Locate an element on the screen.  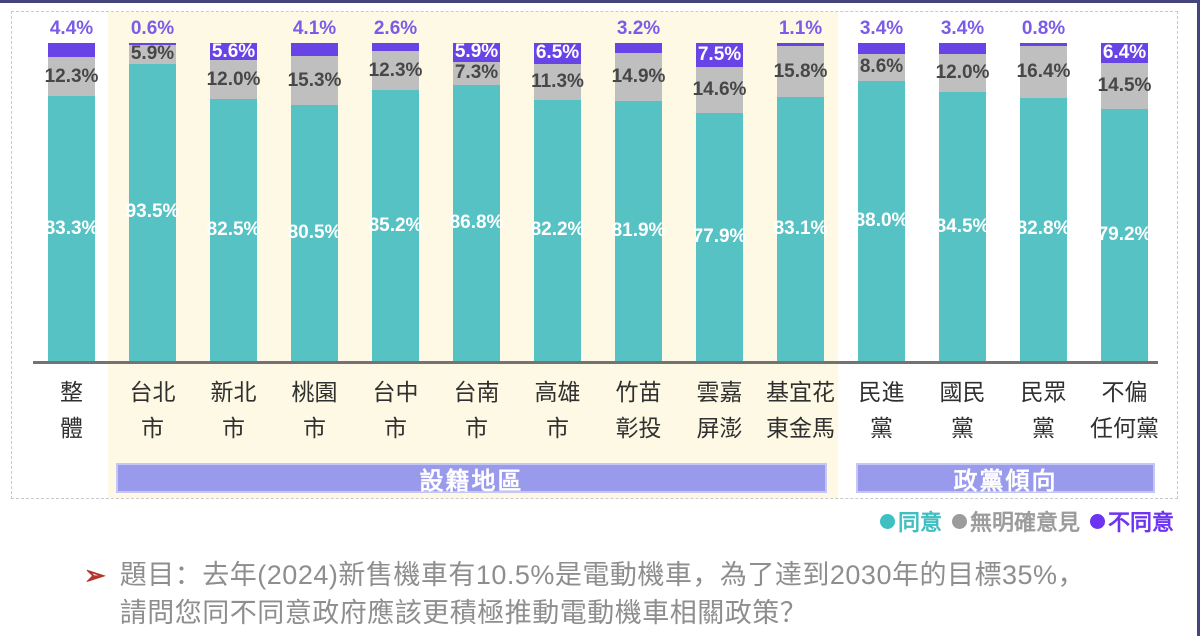
bar-value-label: 2.6% is located at coordinates (395, 28).